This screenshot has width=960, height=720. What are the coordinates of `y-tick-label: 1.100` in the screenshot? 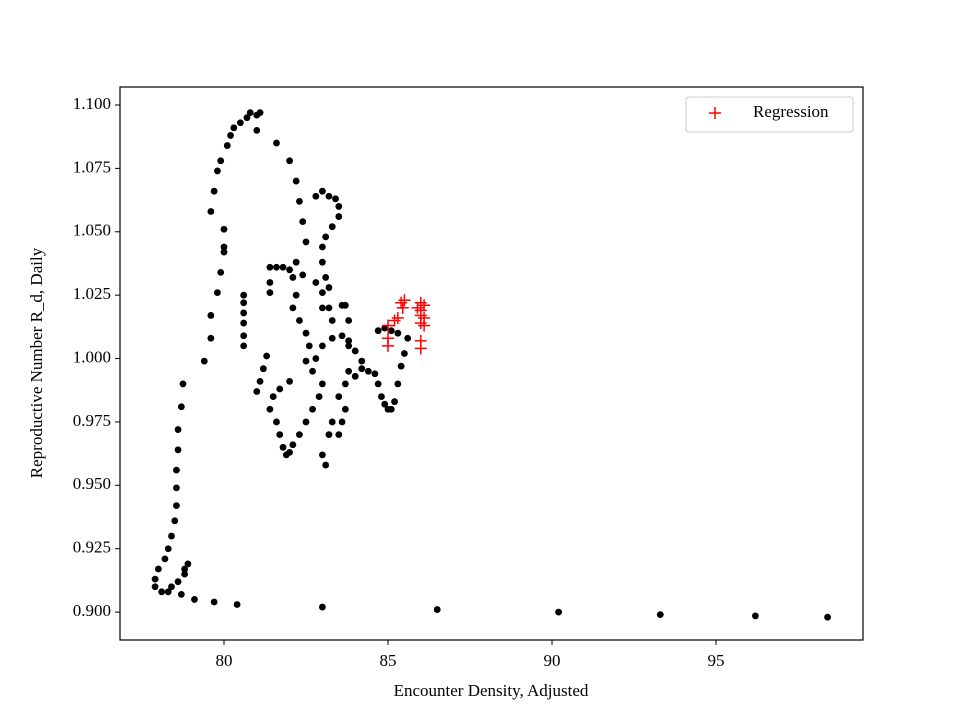 It's located at (92, 103).